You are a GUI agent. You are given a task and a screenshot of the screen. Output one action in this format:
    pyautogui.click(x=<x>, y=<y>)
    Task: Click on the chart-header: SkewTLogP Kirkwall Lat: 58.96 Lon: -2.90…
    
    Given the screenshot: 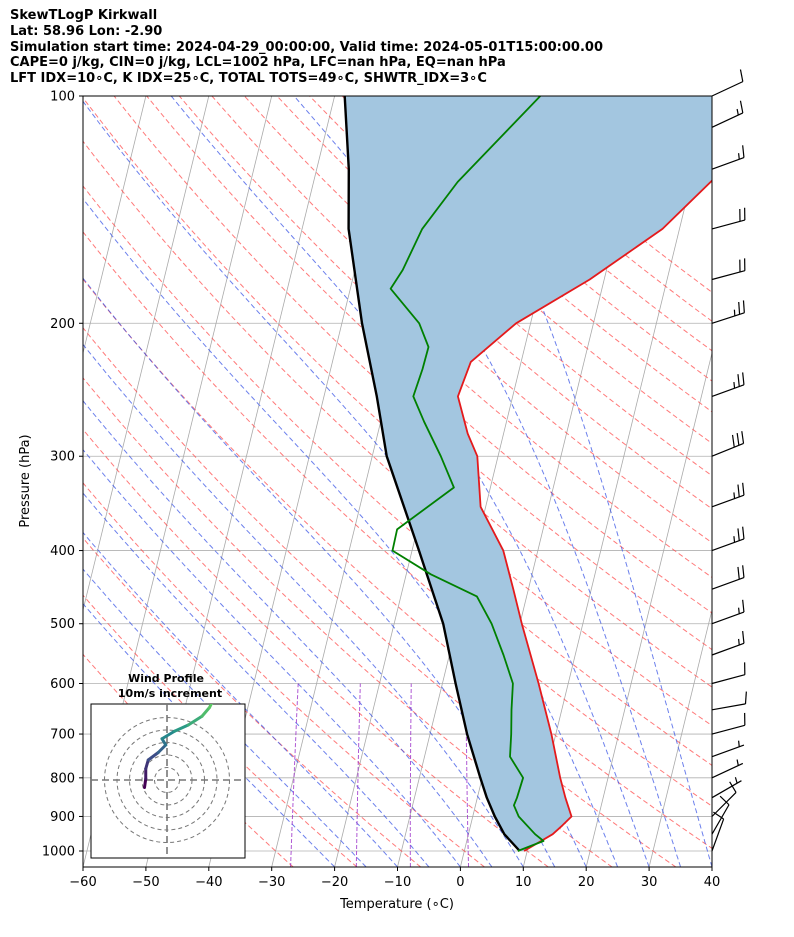 What is the action you would take?
    pyautogui.click(x=306, y=47)
    